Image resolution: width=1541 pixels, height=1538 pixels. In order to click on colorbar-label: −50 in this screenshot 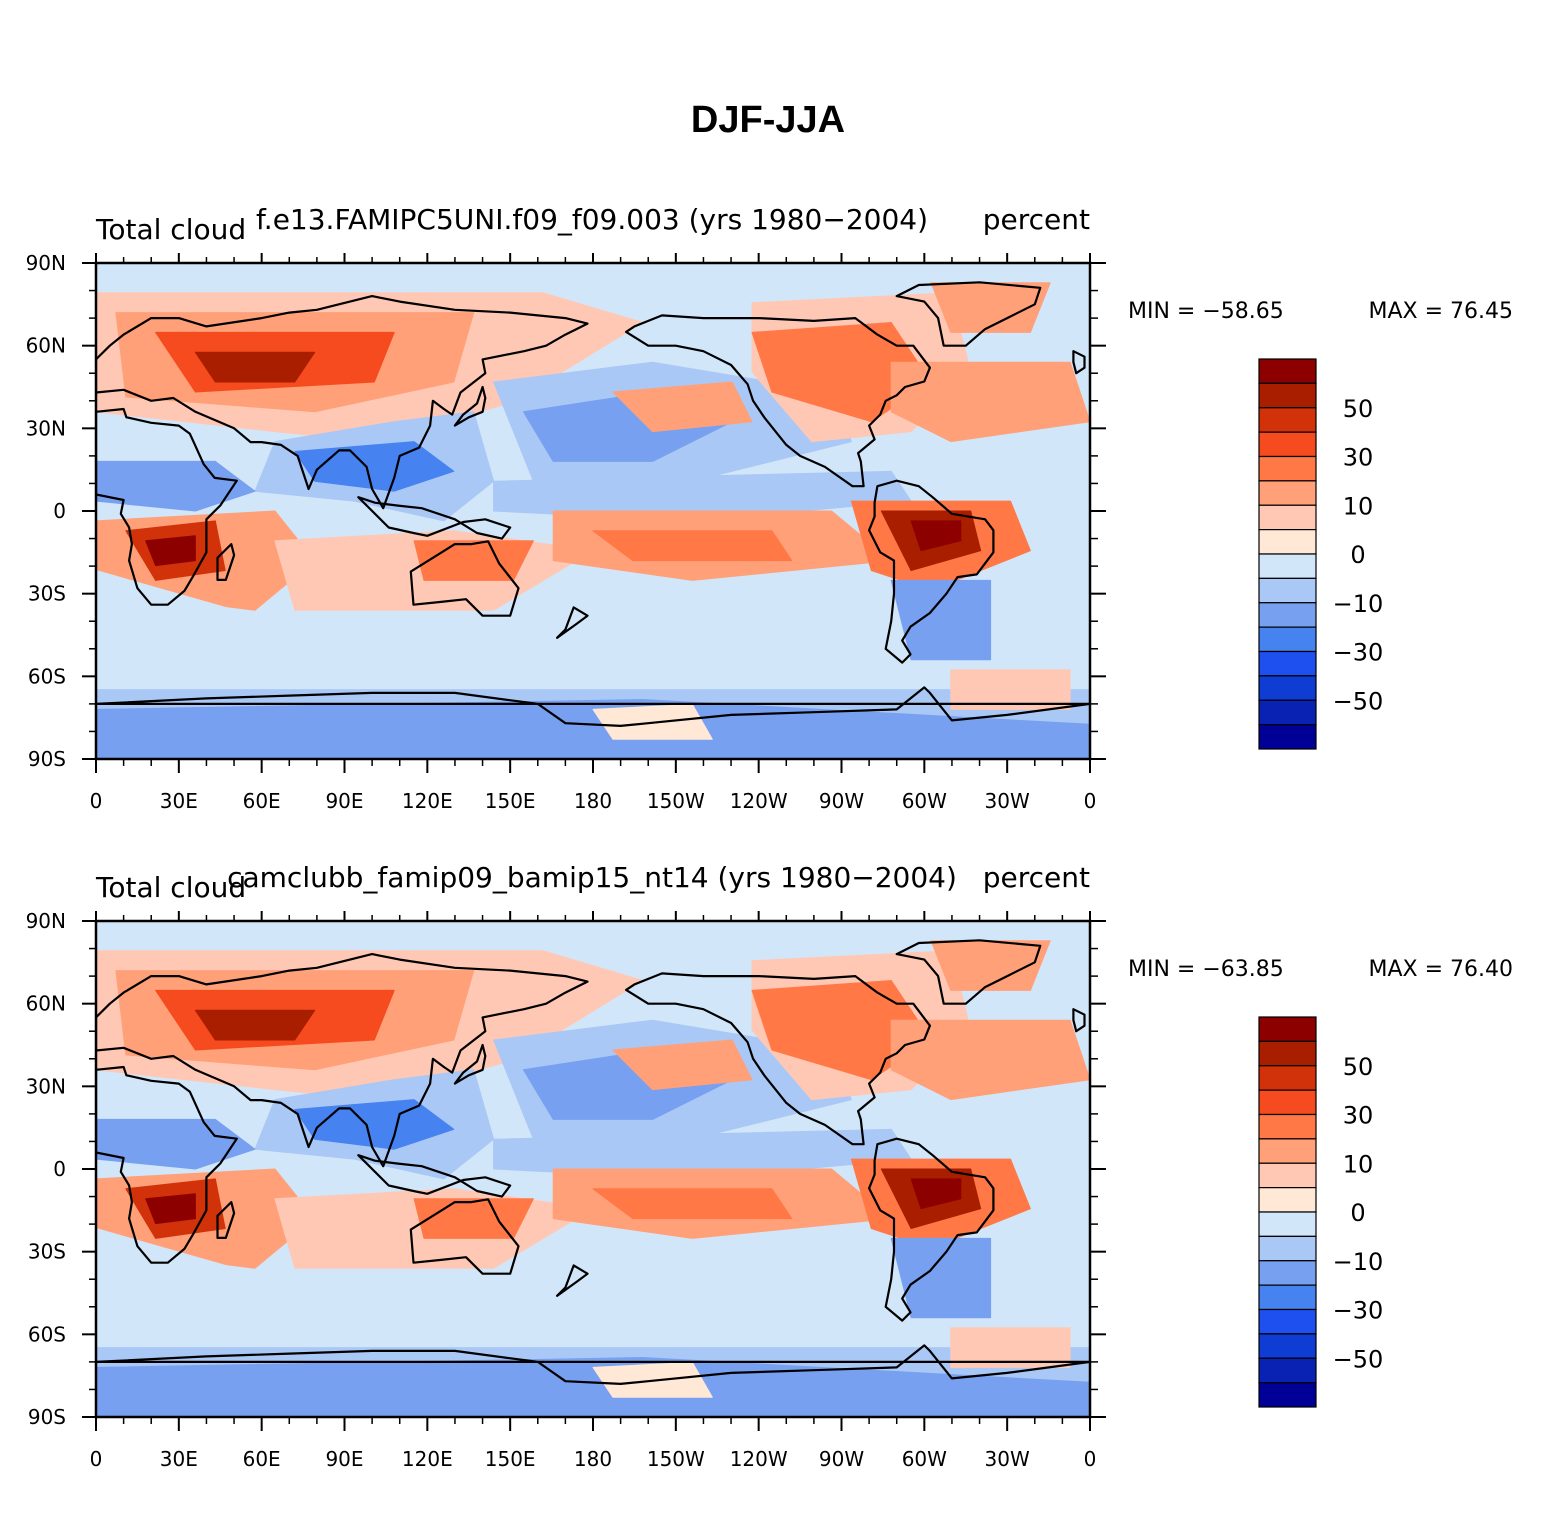, I will do `click(1358, 701)`.